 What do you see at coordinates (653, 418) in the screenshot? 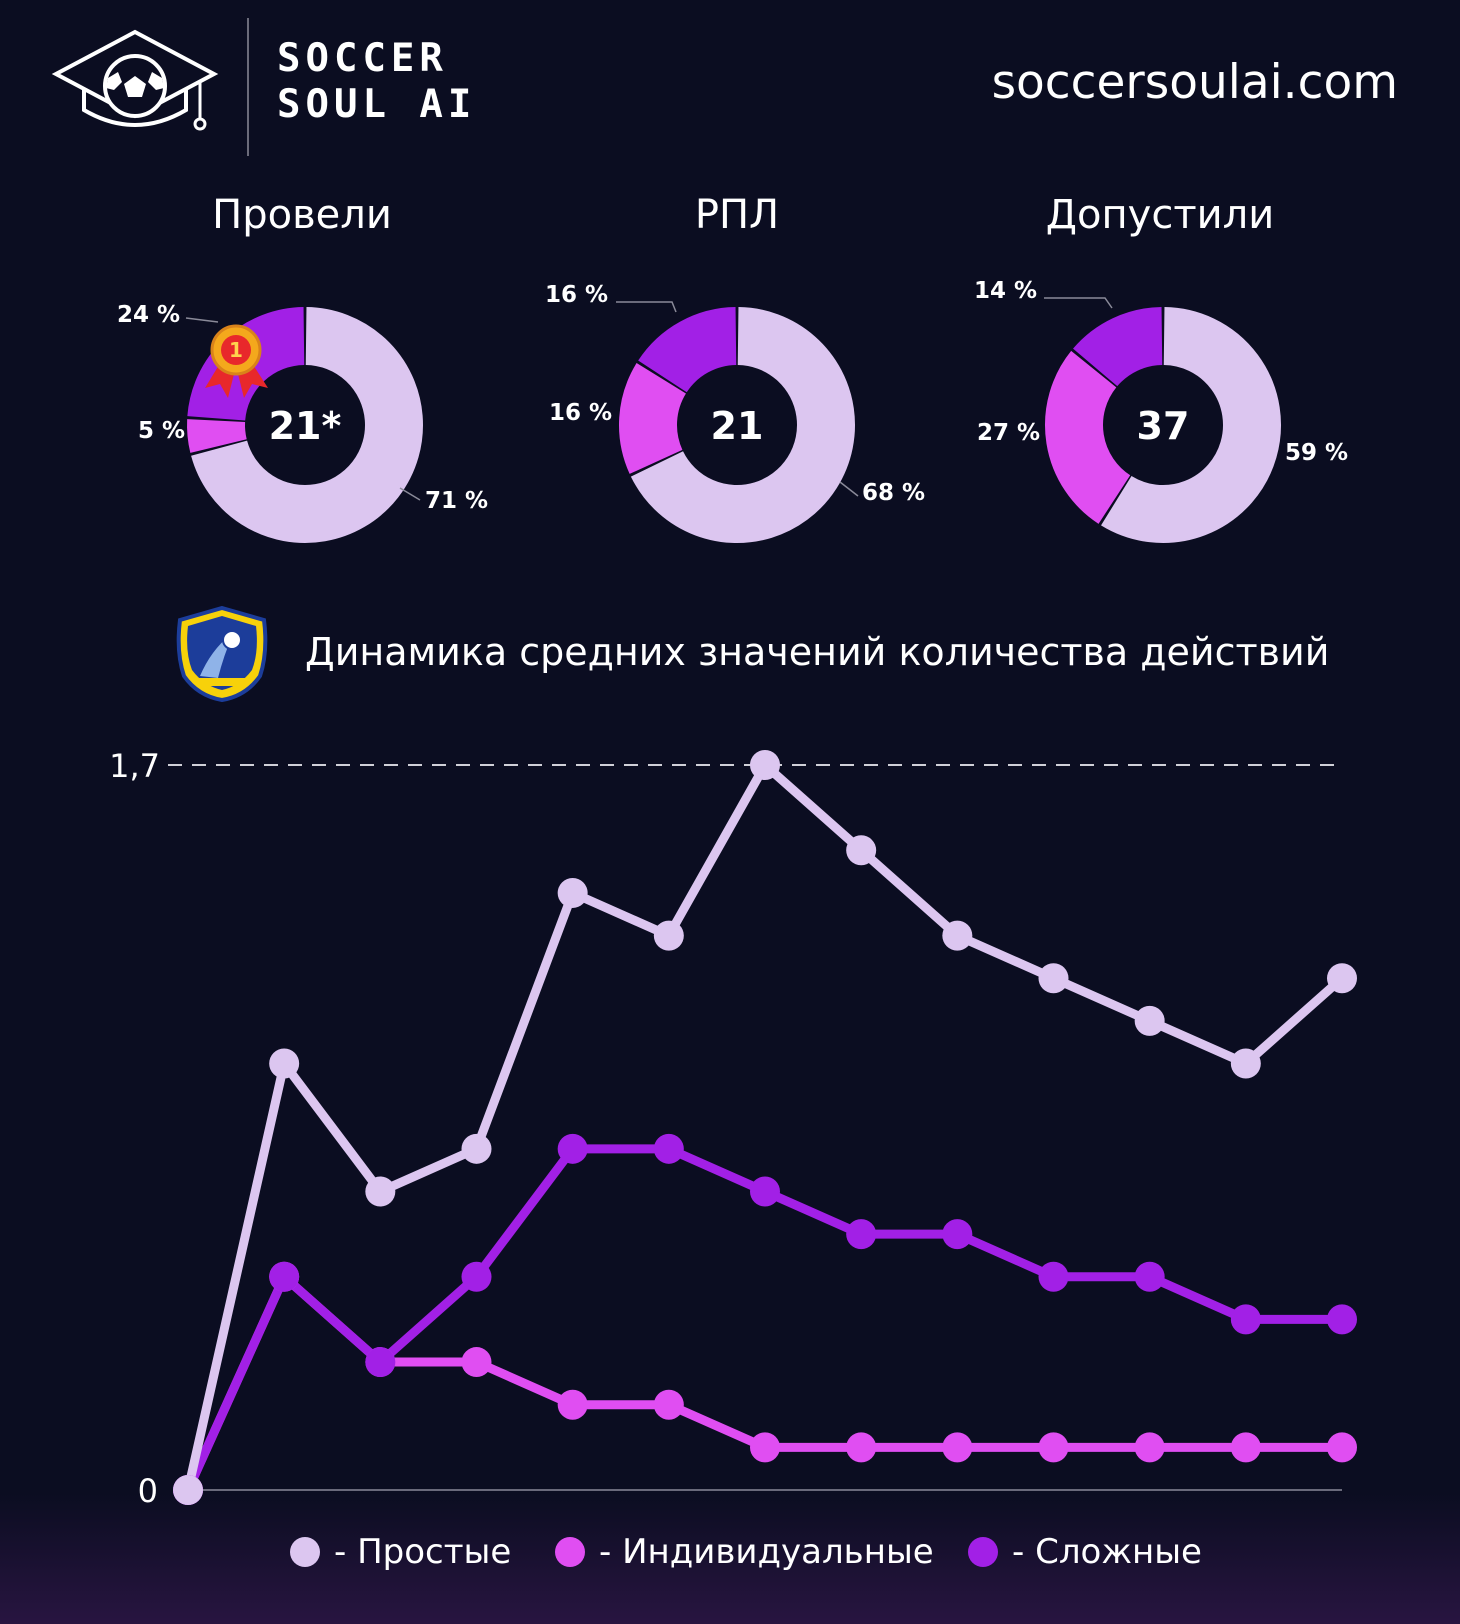
I see `donut-2-slice-individual` at bounding box center [653, 418].